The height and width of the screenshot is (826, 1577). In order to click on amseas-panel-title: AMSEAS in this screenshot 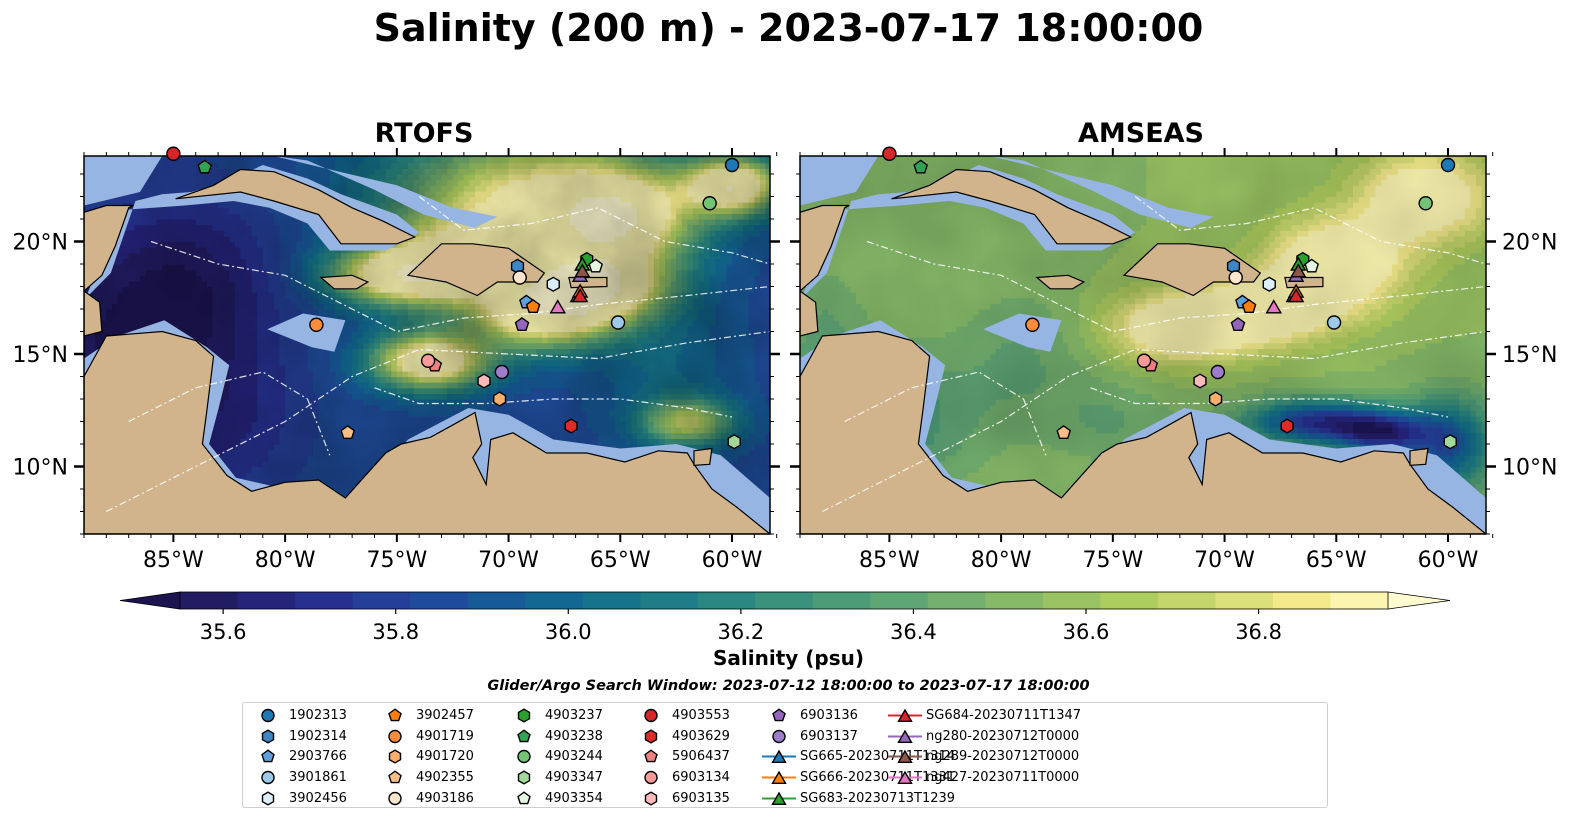, I will do `click(1141, 133)`.